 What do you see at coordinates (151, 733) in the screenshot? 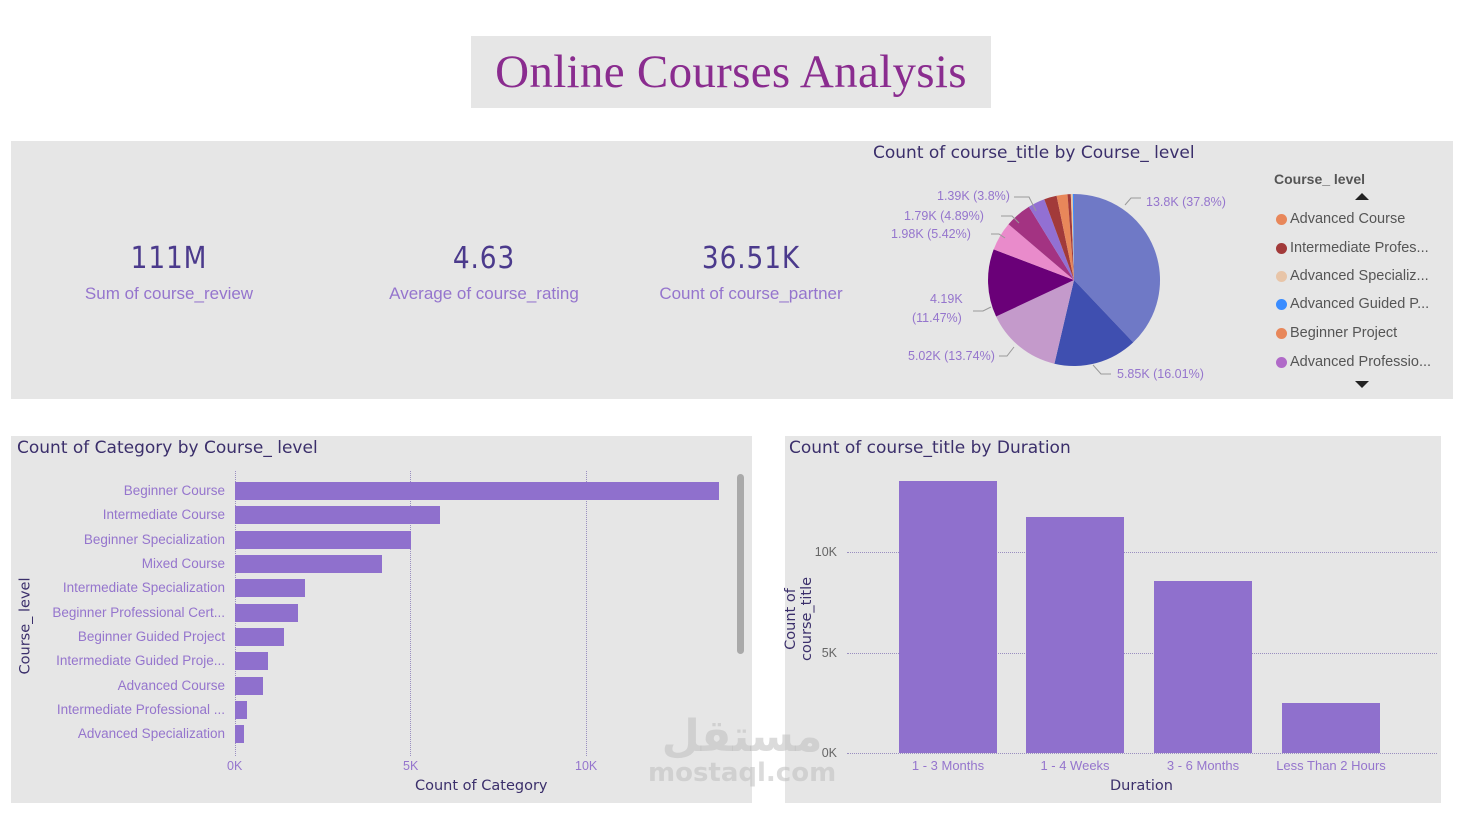
I see `category-label: Advanced Specialization` at bounding box center [151, 733].